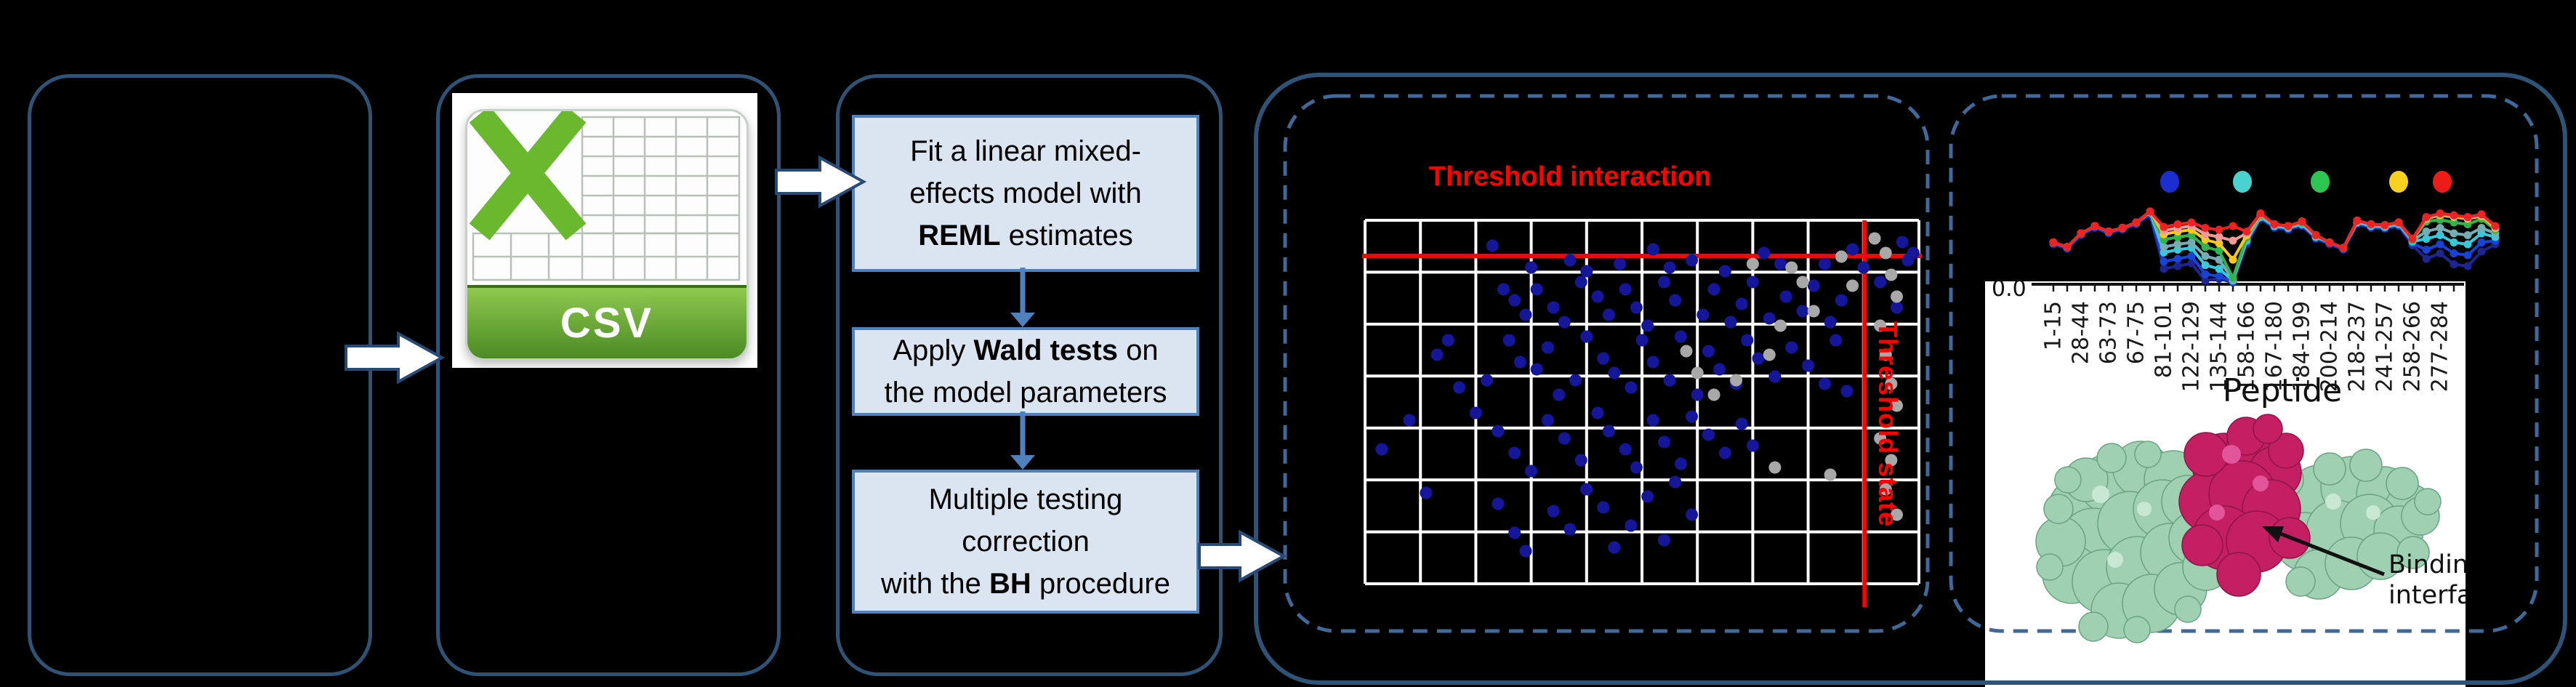  I want to click on threshold-scatter-plot, so click(1642, 413).